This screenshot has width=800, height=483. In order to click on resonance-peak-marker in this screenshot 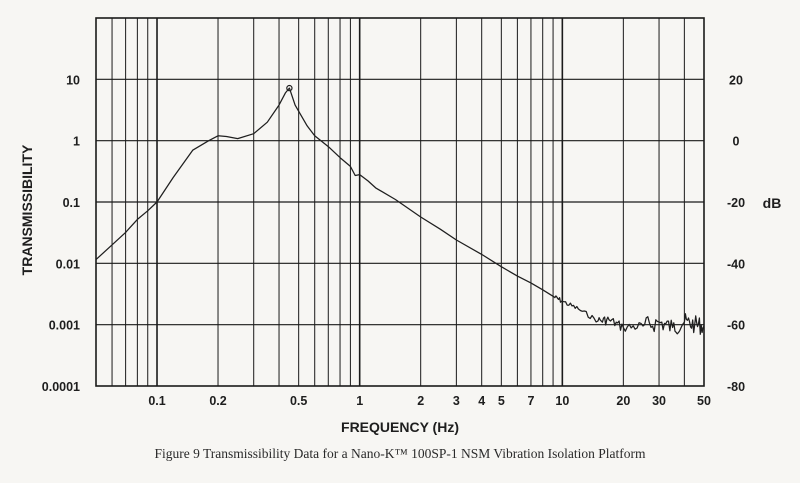, I will do `click(289, 88)`.